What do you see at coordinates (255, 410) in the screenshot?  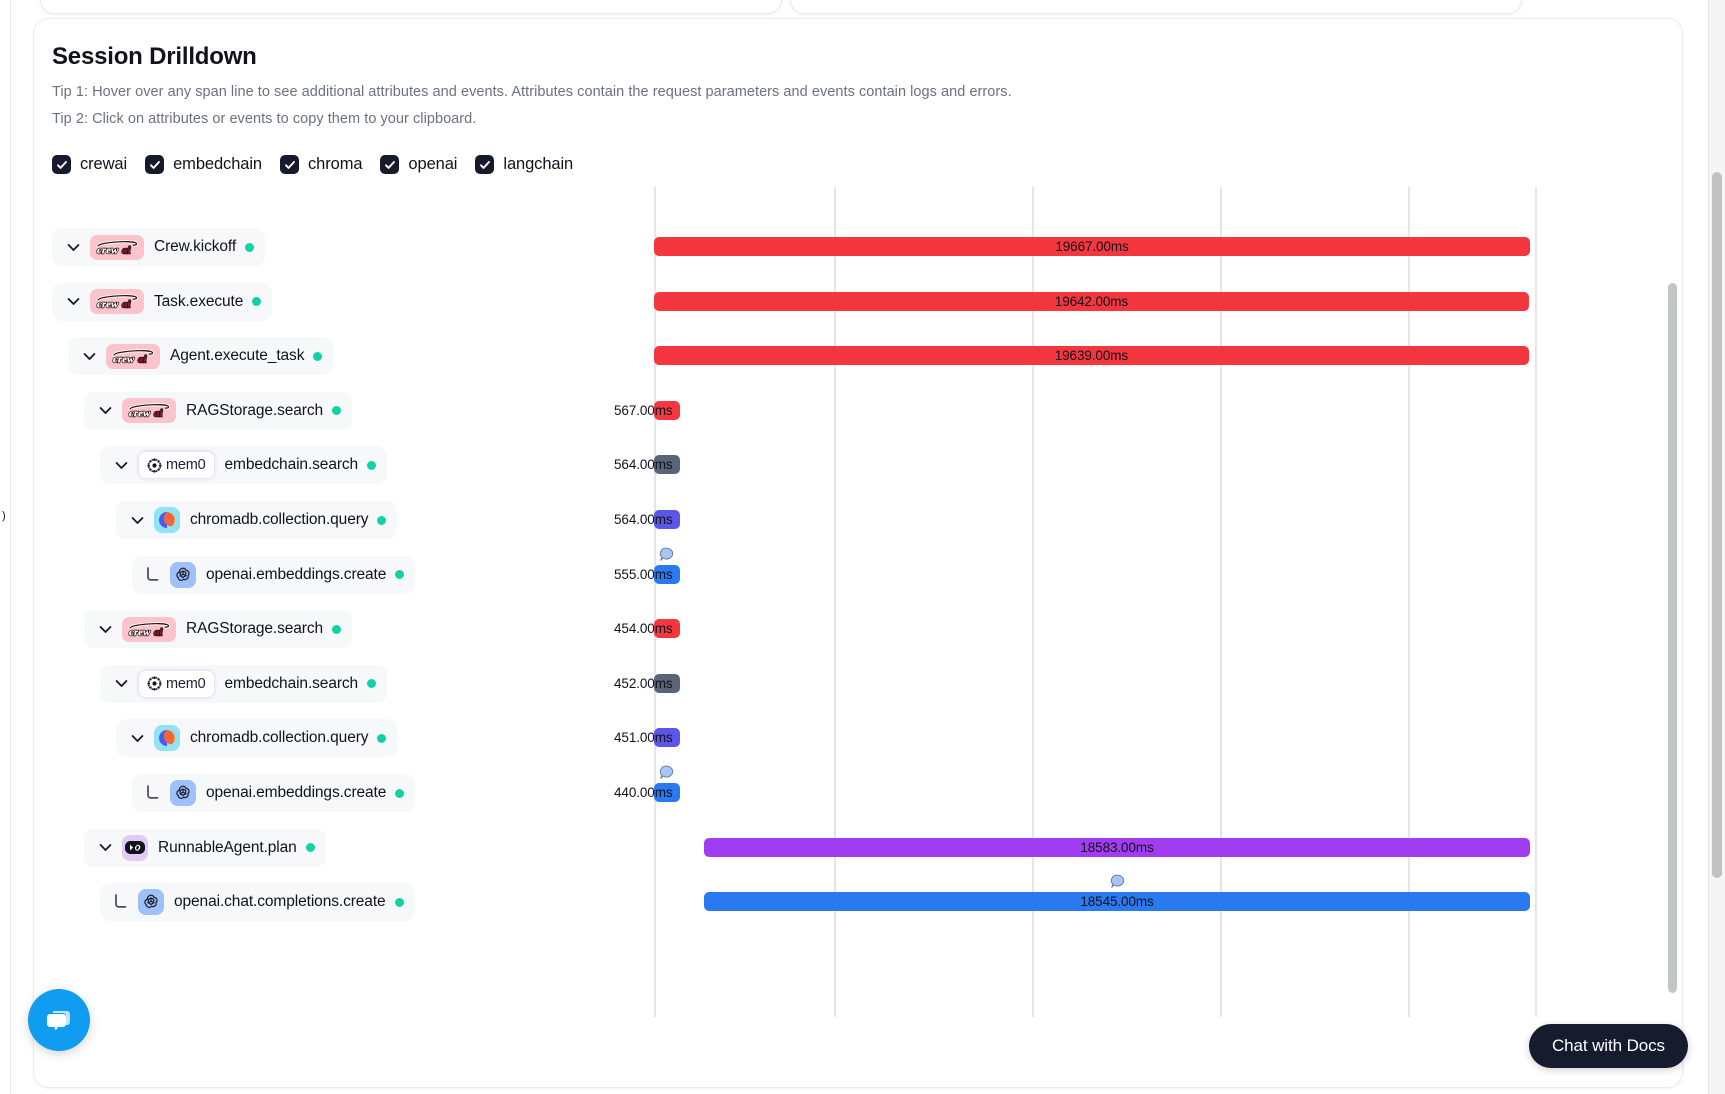 I see `span-name: RAGStorage.search` at bounding box center [255, 410].